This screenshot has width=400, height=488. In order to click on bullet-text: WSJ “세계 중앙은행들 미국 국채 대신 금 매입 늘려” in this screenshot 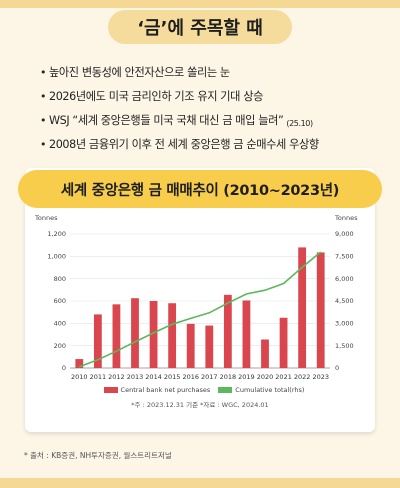, I will do `click(166, 120)`.